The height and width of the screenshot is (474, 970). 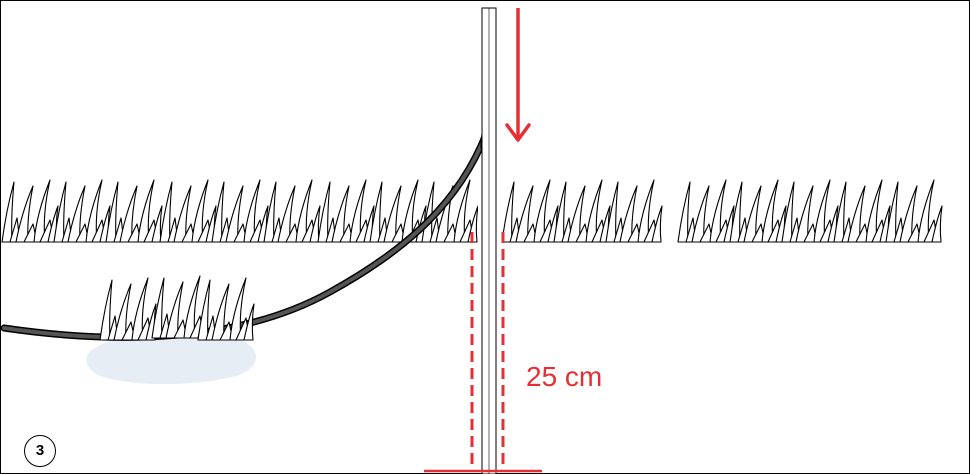 What do you see at coordinates (564, 376) in the screenshot?
I see `depth-measurement-label: 25 cm` at bounding box center [564, 376].